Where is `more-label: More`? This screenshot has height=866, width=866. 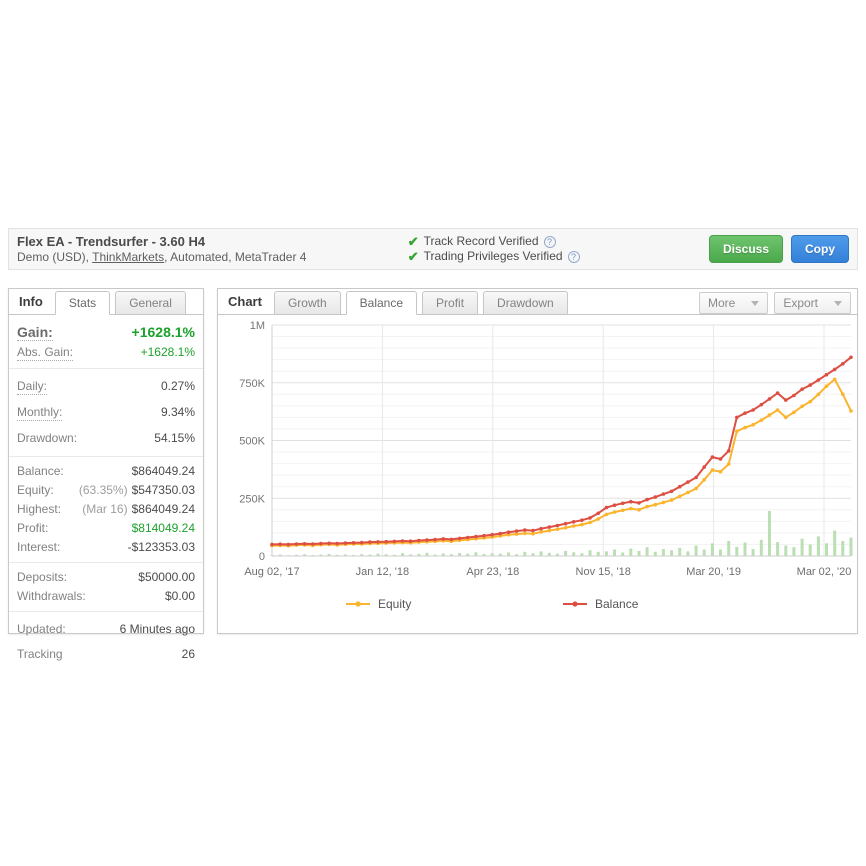 more-label: More is located at coordinates (721, 303).